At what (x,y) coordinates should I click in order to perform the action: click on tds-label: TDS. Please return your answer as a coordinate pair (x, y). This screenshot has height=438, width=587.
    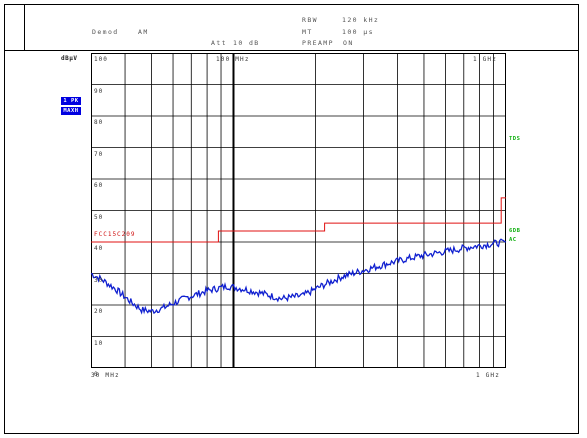
    Looking at the image, I should click on (515, 139).